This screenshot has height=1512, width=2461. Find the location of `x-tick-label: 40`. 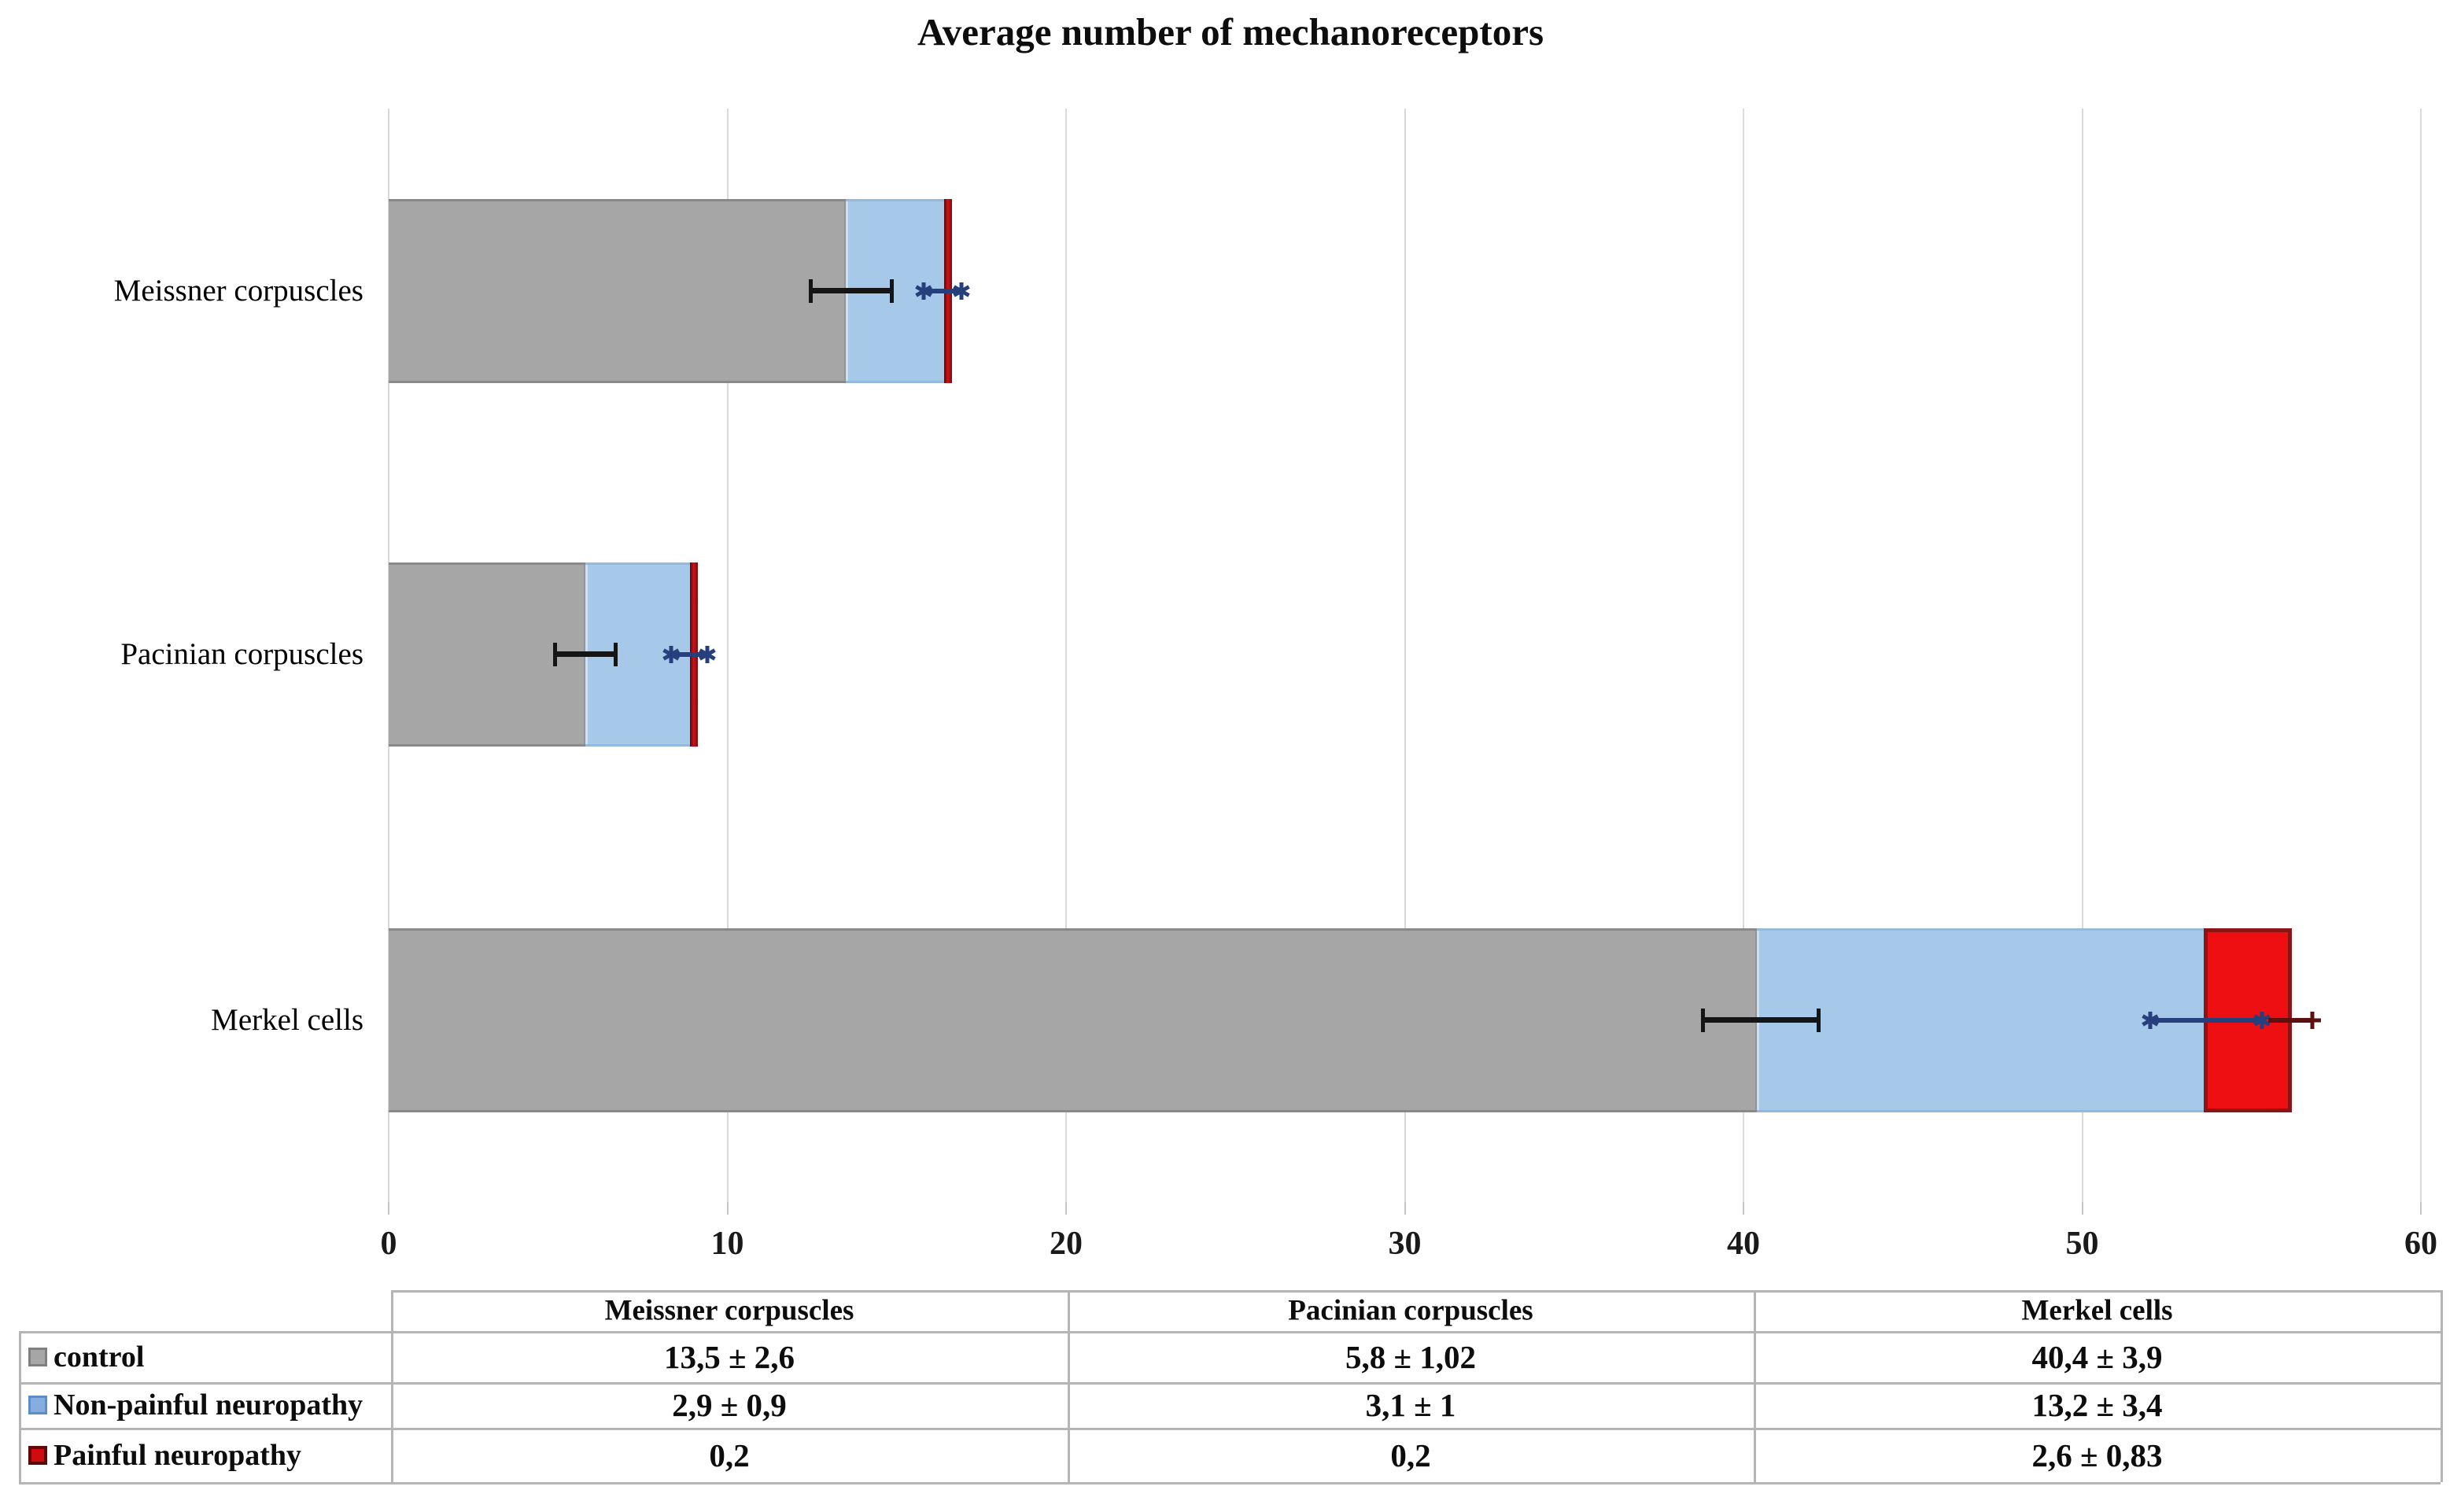

x-tick-label: 40 is located at coordinates (1743, 1244).